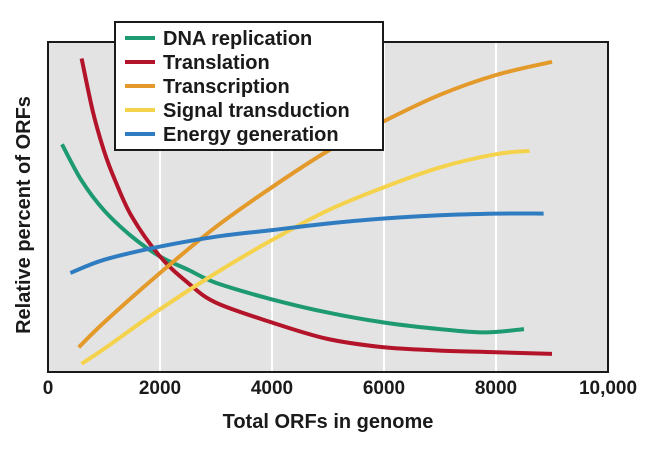  What do you see at coordinates (384, 388) in the screenshot?
I see `x-tick-label-6000: 6000` at bounding box center [384, 388].